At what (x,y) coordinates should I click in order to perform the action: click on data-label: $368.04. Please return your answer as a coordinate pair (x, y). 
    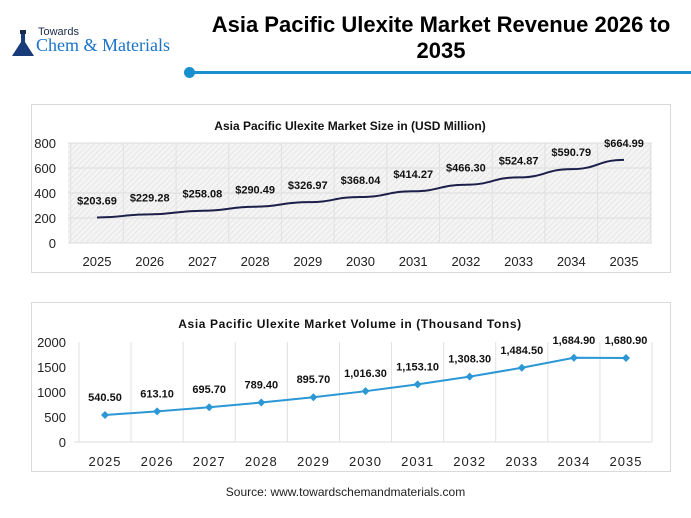
    Looking at the image, I should click on (361, 181).